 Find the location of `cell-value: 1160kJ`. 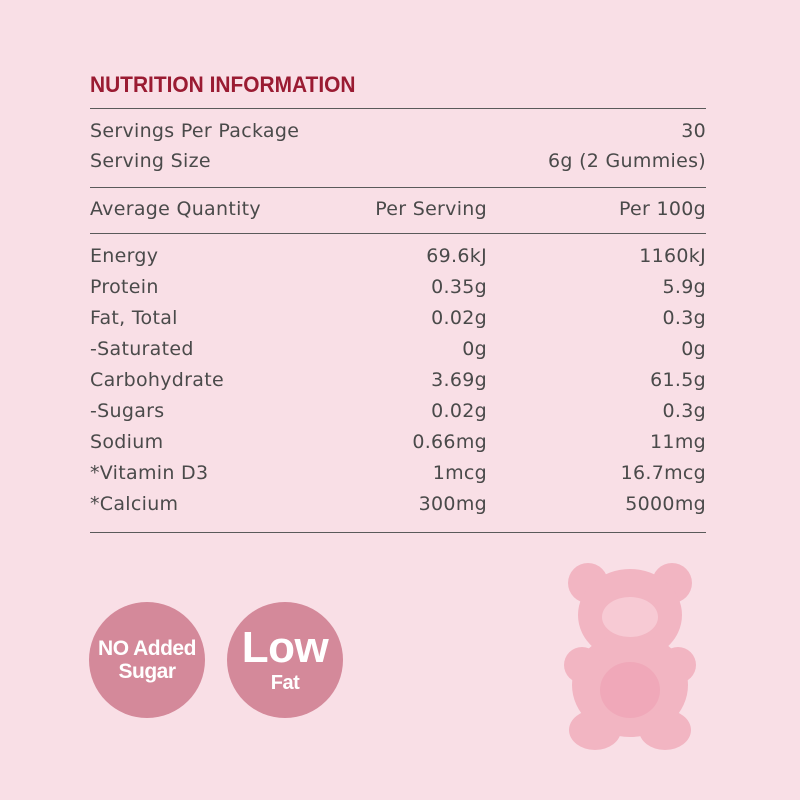

cell-value: 1160kJ is located at coordinates (672, 256).